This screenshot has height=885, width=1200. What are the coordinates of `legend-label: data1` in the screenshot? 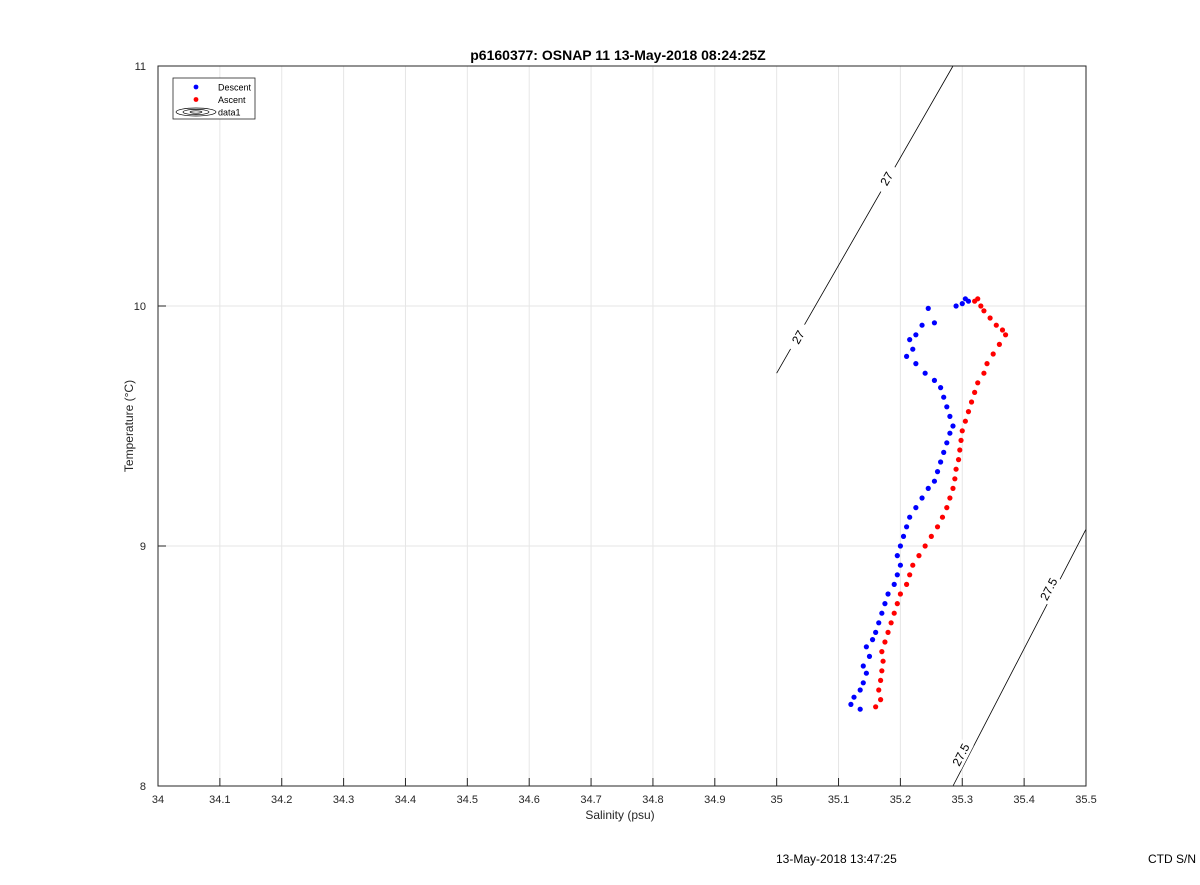 It's located at (229, 113).